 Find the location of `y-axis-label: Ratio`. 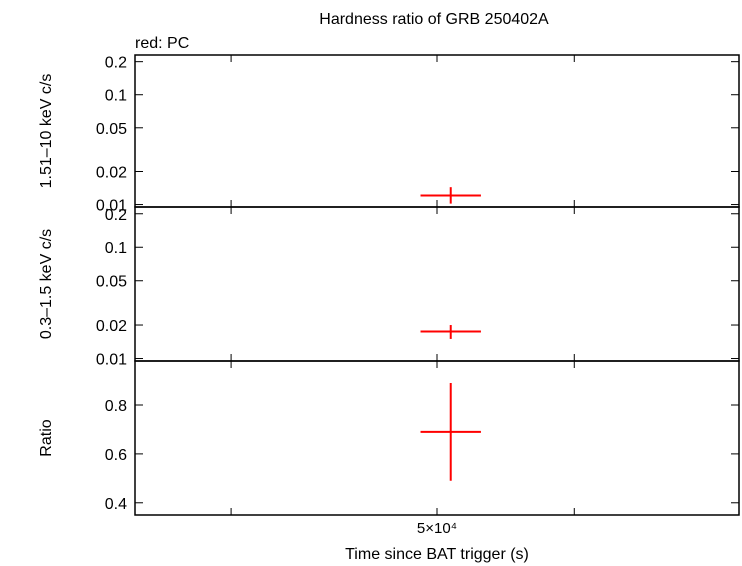

y-axis-label: Ratio is located at coordinates (46, 437).